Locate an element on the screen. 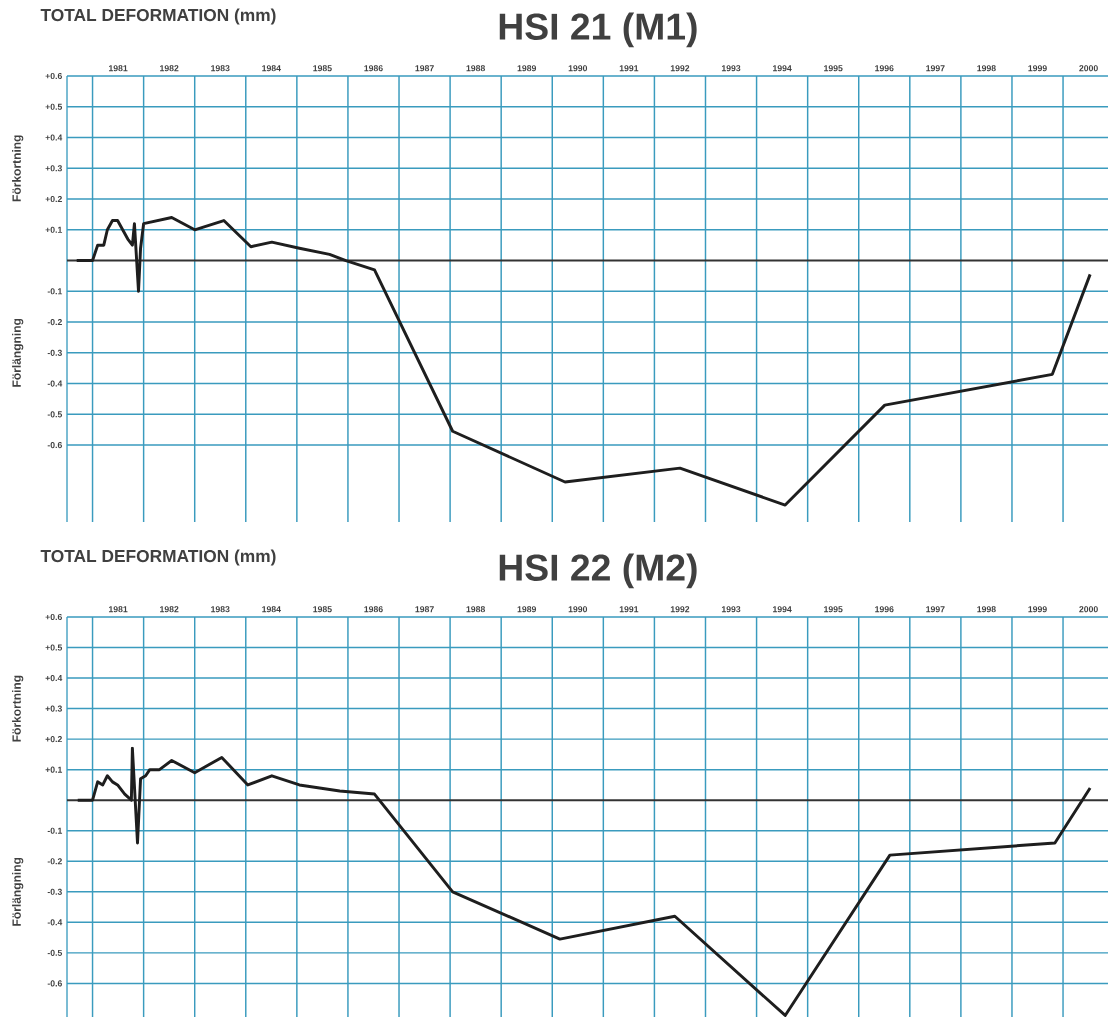 The image size is (1111, 1017). chart-title: HSI 22 (M2) is located at coordinates (598, 571).